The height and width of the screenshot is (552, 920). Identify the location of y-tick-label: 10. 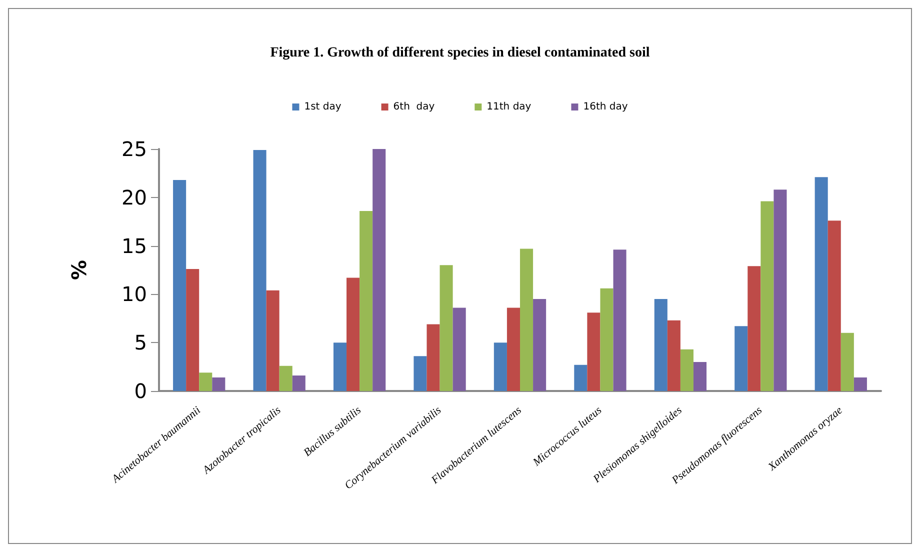
(134, 294).